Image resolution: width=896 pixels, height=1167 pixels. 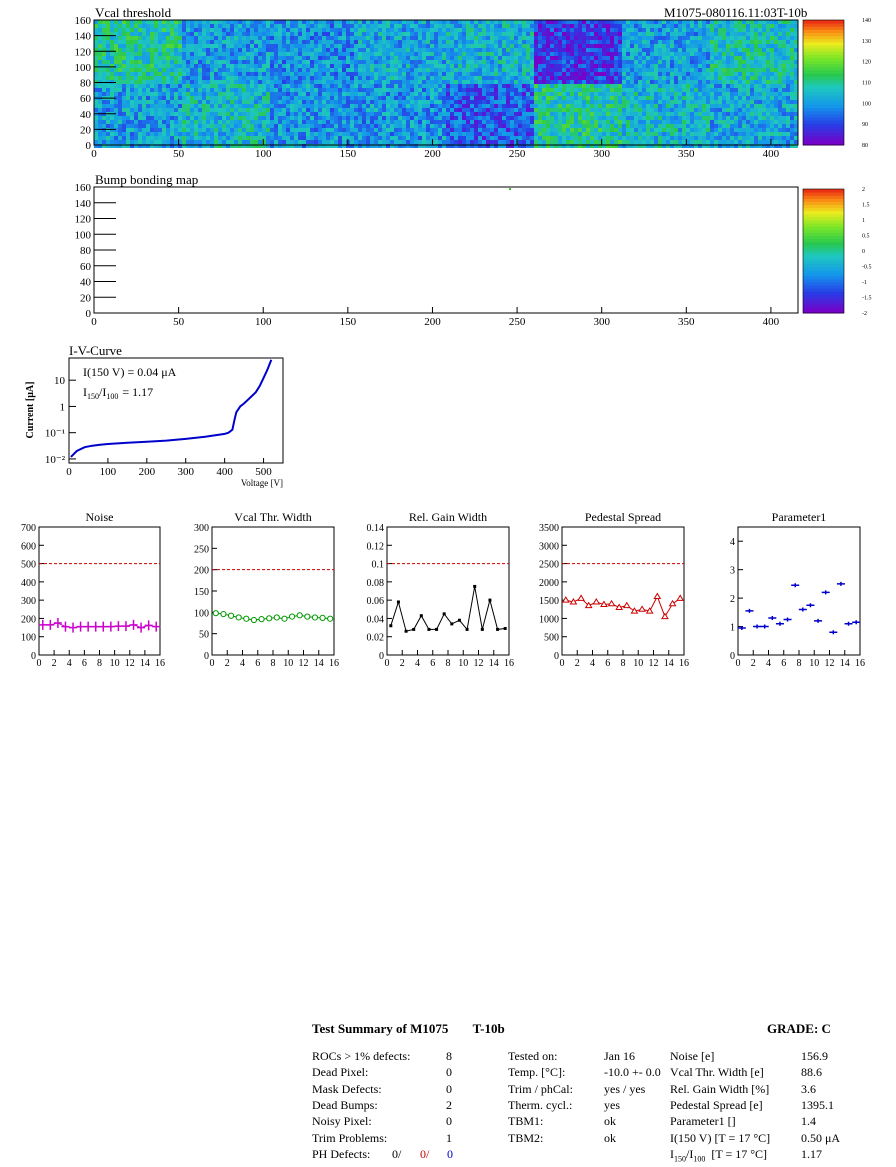 I want to click on x-tick-label-gain-0: 0, so click(x=387, y=663).